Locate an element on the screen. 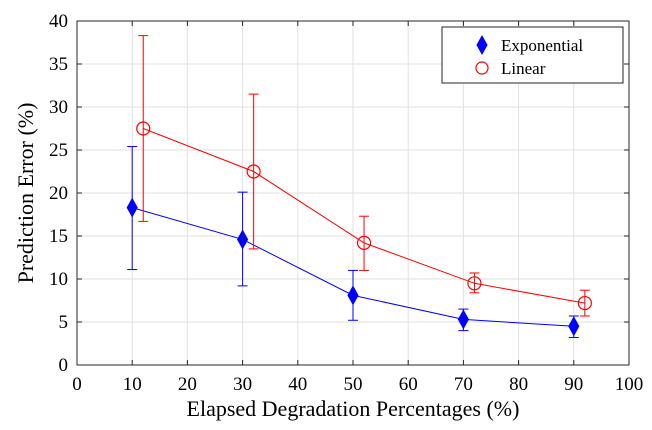 The height and width of the screenshot is (430, 652). x-tick-label: 90 is located at coordinates (573, 384).